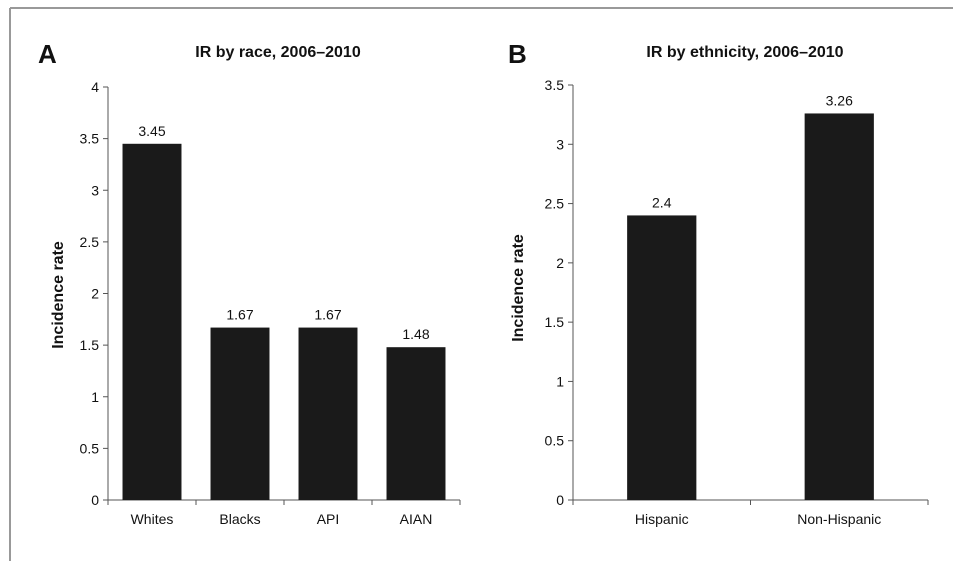  What do you see at coordinates (517, 54) in the screenshot?
I see `panel-b-letter: B` at bounding box center [517, 54].